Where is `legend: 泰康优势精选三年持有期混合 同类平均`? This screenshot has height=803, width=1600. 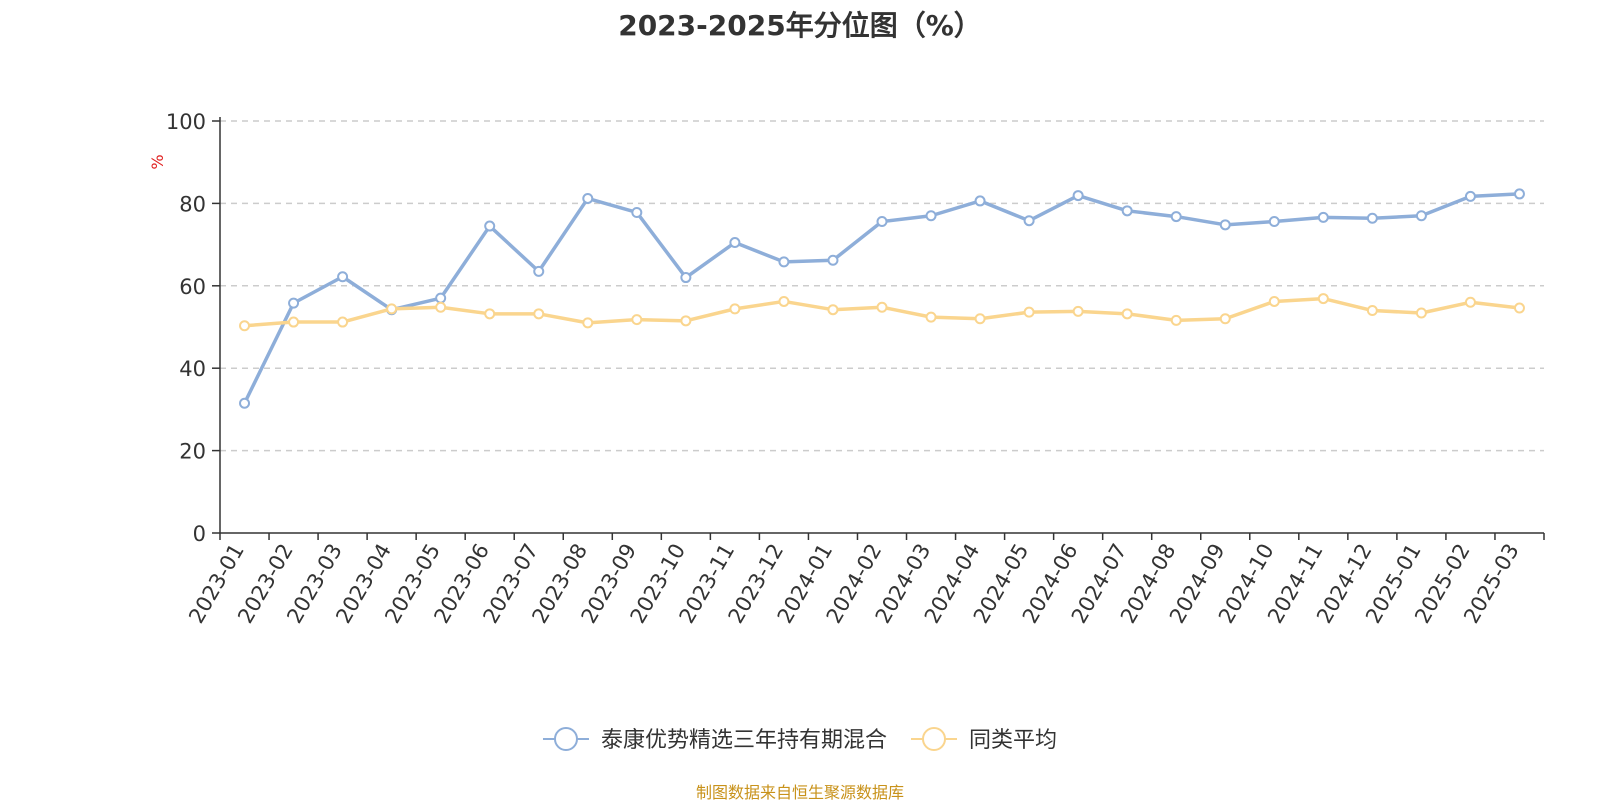 legend: 泰康优势精选三年持有期混合 同类平均 is located at coordinates (799, 740).